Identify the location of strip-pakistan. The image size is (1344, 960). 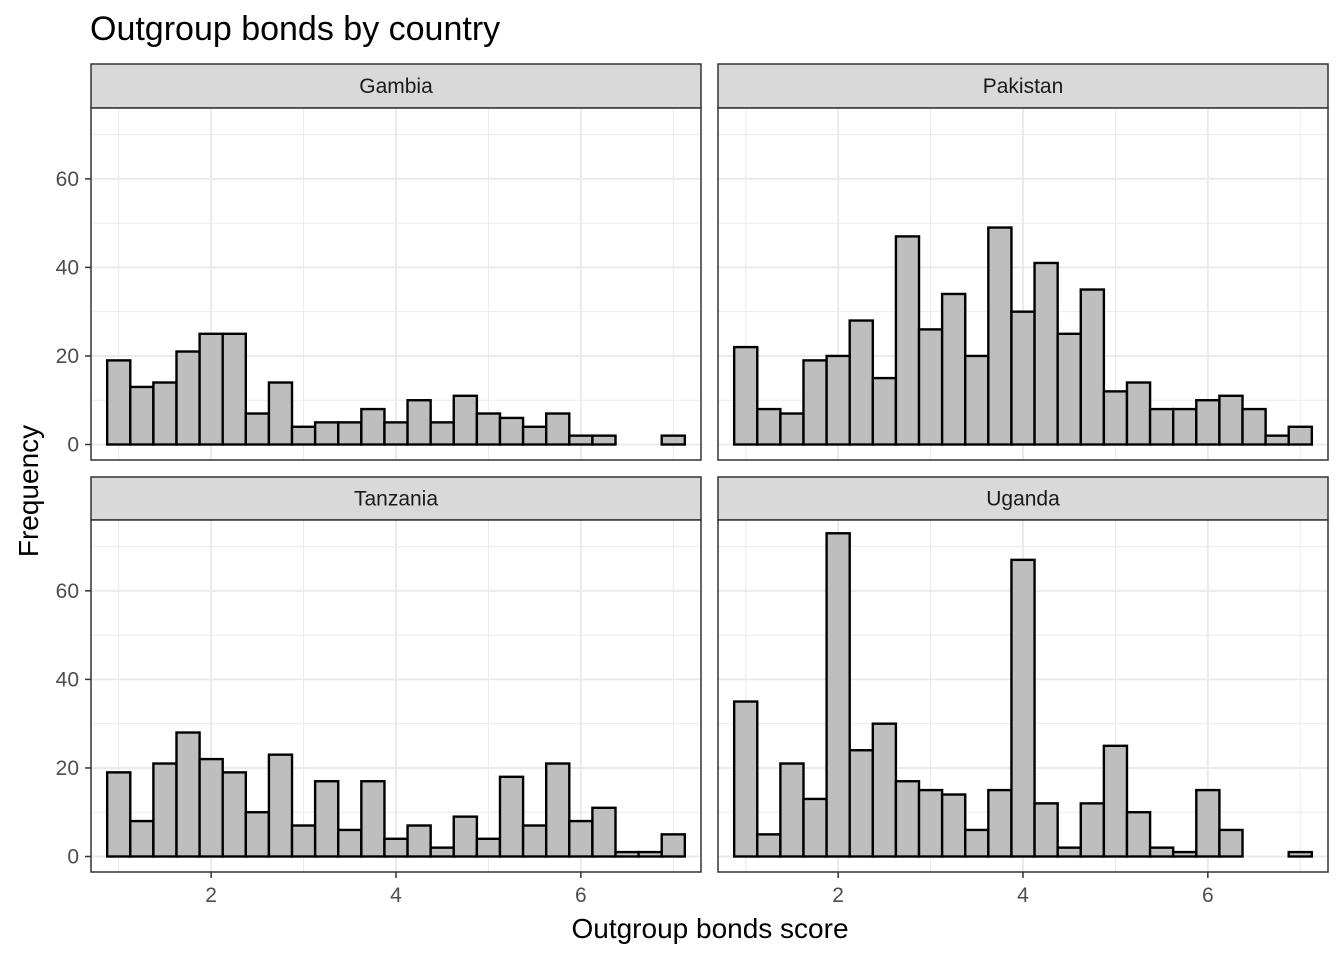
(1023, 86).